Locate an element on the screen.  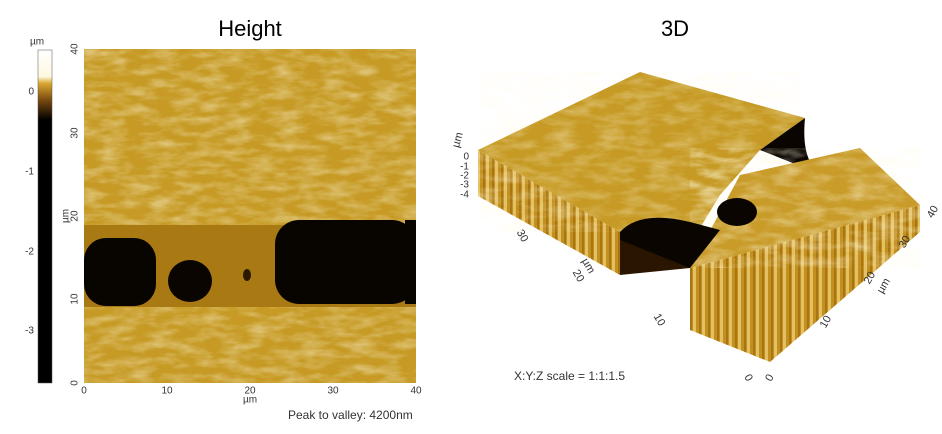
colorbar-tick: -3 is located at coordinates (29, 331).